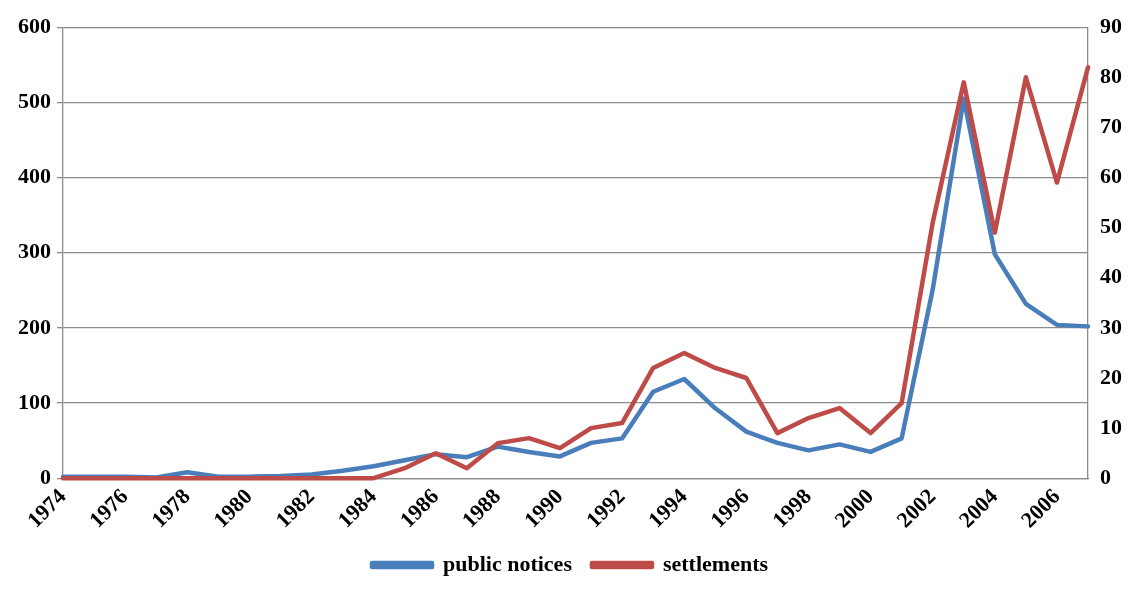  Describe the element at coordinates (1111, 426) in the screenshot. I see `y2-tick-label: 10` at that location.